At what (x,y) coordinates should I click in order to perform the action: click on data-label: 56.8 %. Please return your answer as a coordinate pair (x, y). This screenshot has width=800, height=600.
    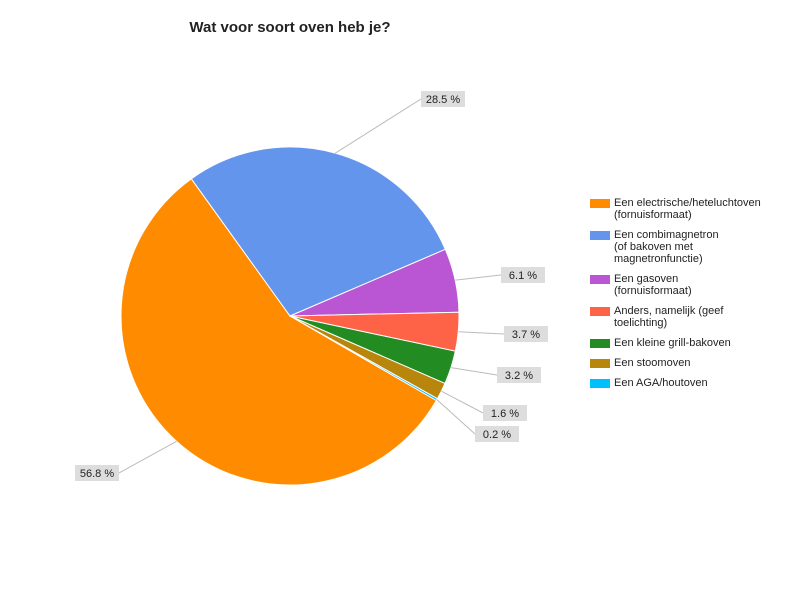
    Looking at the image, I should click on (97, 474).